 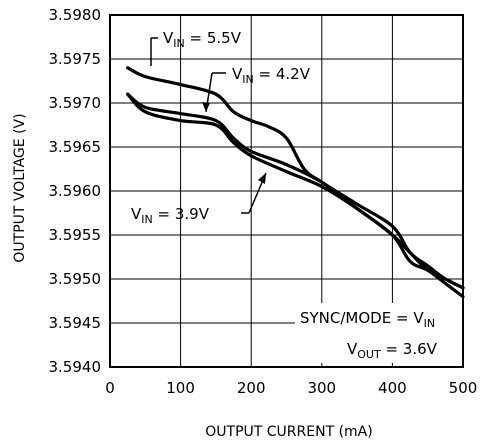 What do you see at coordinates (75, 323) in the screenshot?
I see `y-tick-label: 3.5945` at bounding box center [75, 323].